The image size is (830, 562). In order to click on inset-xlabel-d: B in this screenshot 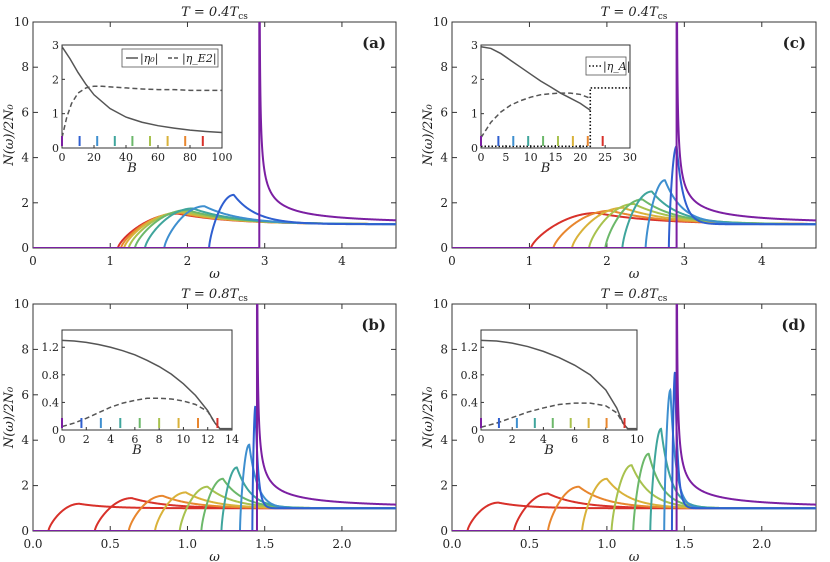, I will do `click(548, 450)`.